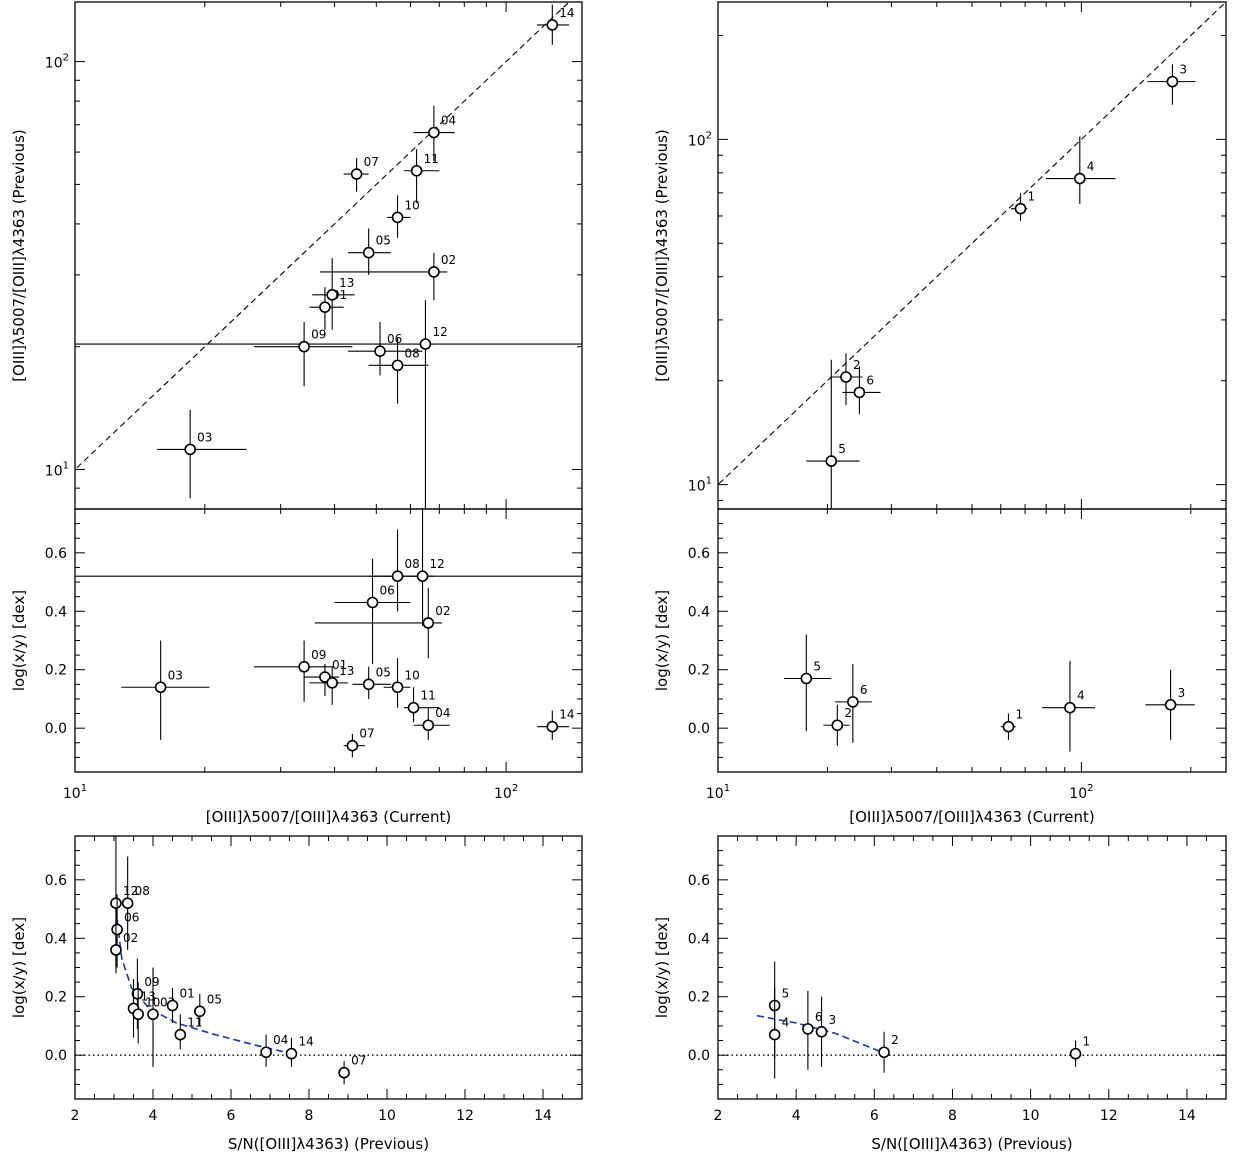 Image resolution: width=1242 pixels, height=1161 pixels. I want to click on plot-area: 5 4 6 3 2 1, so click(972, 1020).